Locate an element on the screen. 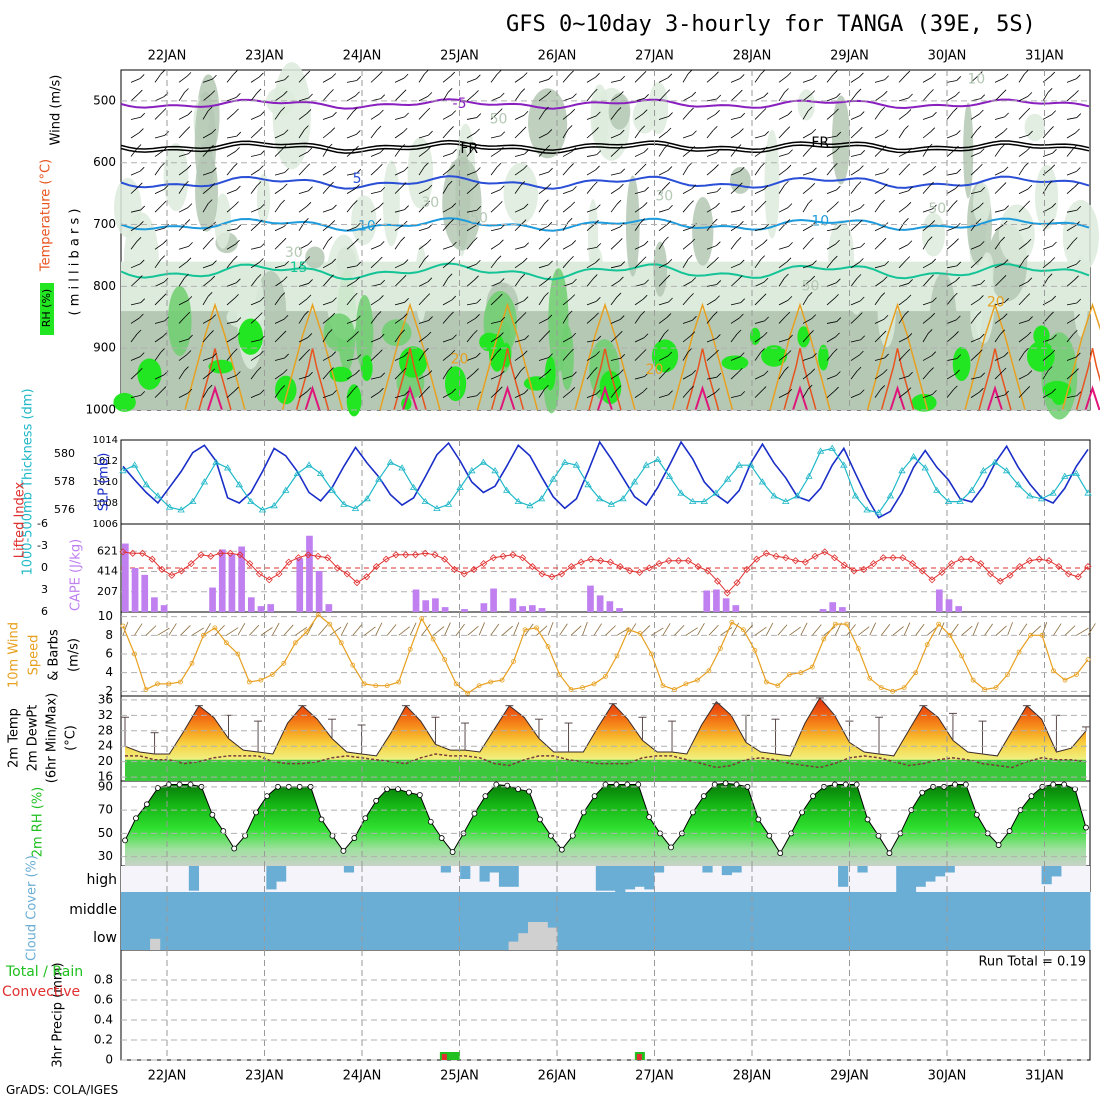  wind10-barb is located at coordinates (645, 630).